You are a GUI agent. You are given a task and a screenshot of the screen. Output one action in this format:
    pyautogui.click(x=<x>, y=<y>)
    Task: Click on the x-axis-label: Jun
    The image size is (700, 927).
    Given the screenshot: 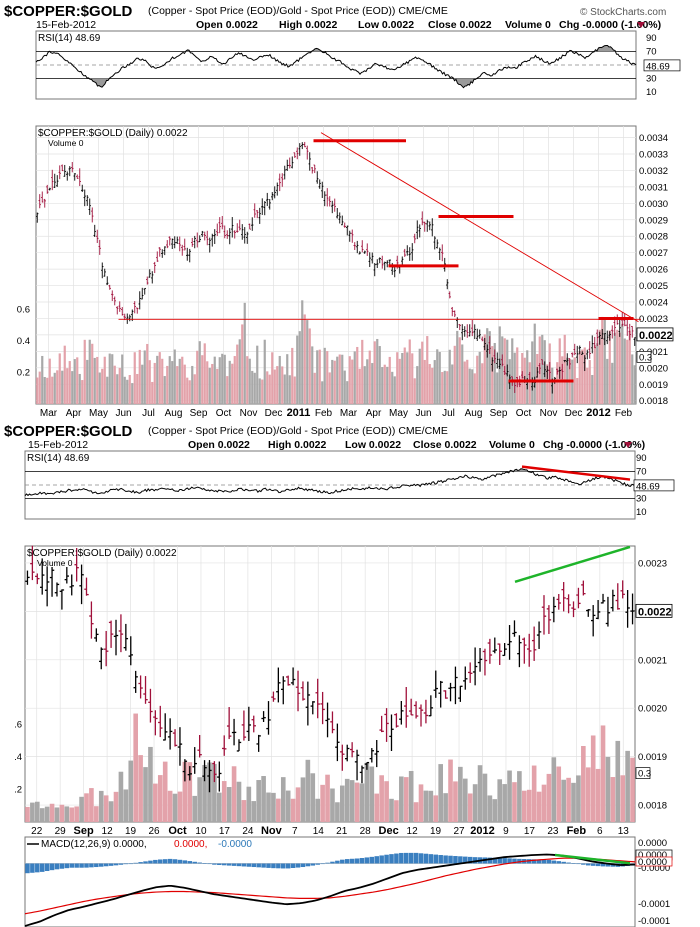 What is the action you would take?
    pyautogui.click(x=123, y=413)
    